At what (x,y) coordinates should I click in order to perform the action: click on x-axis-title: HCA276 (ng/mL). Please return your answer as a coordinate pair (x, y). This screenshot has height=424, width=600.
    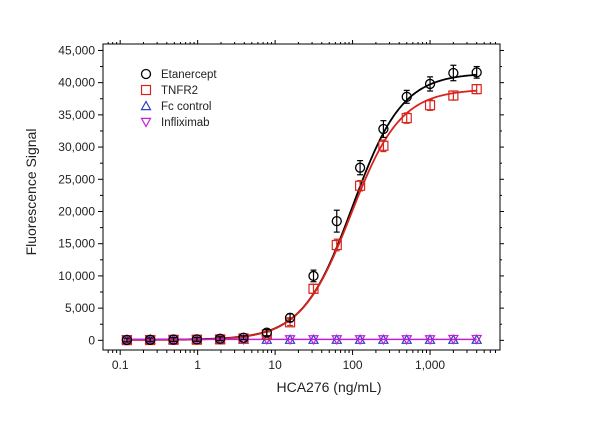
    Looking at the image, I should click on (328, 387).